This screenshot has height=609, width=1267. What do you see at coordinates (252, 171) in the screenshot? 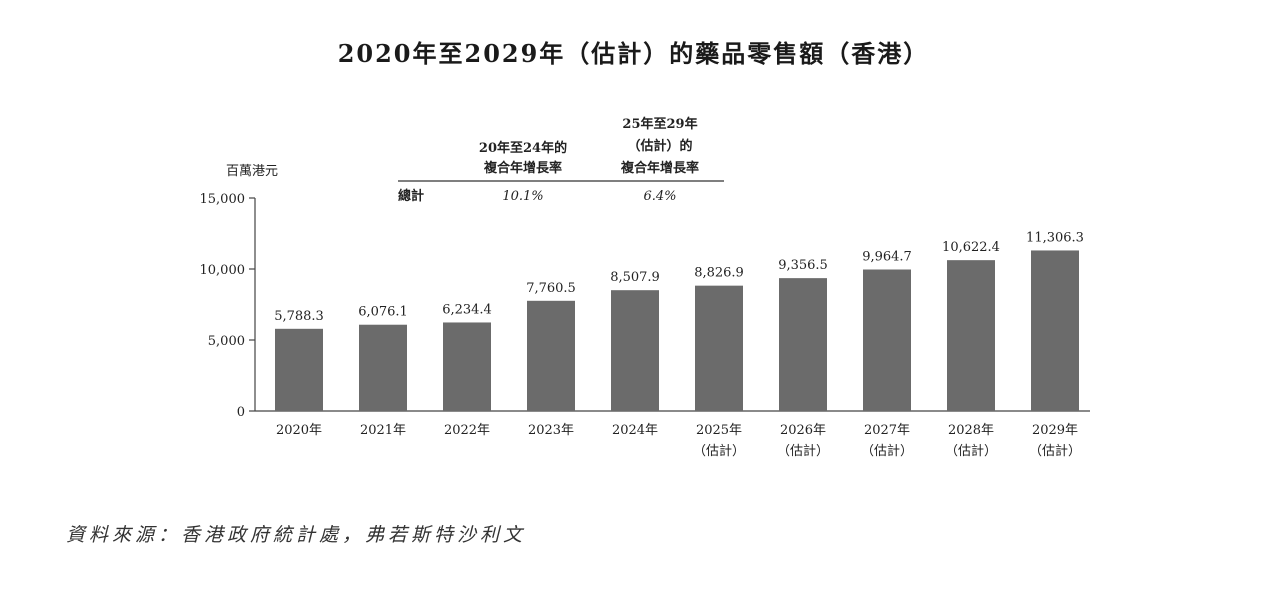
I see `y-axis-label: 百萬港元` at bounding box center [252, 171].